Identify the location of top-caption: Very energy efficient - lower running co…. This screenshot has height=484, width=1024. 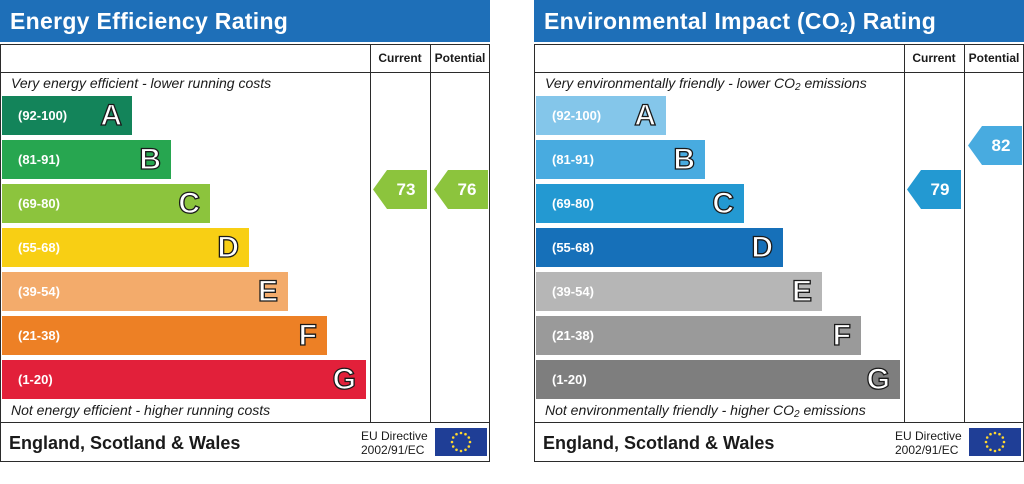
(141, 83).